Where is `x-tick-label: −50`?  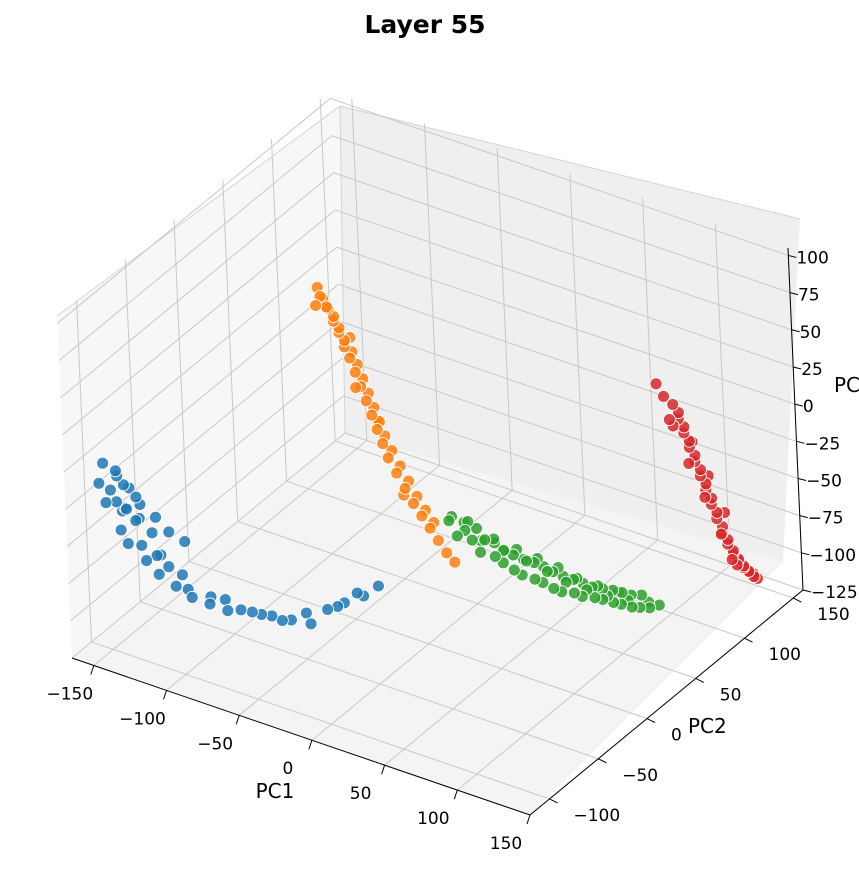
x-tick-label: −50 is located at coordinates (215, 744).